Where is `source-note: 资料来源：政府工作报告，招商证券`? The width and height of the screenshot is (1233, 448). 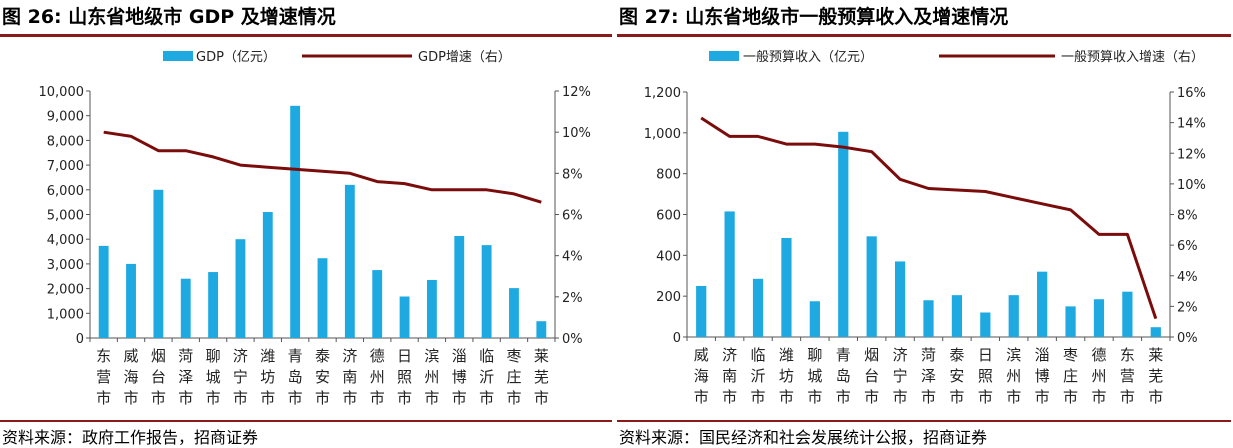 source-note: 资料来源：政府工作报告，招商证券 is located at coordinates (130, 436).